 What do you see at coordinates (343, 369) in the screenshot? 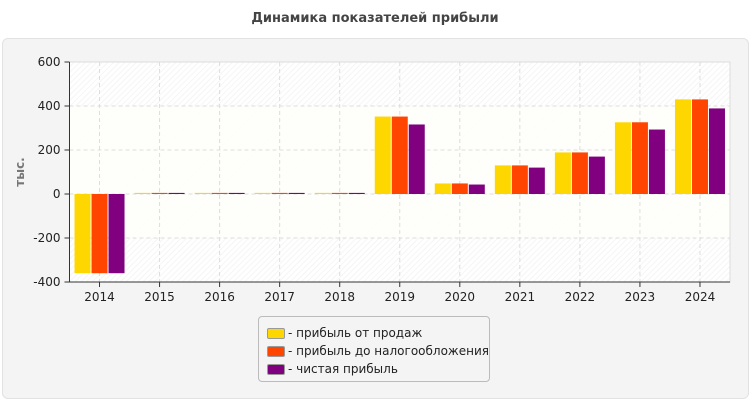
I see `legend-label: чистая прибыль` at bounding box center [343, 369].